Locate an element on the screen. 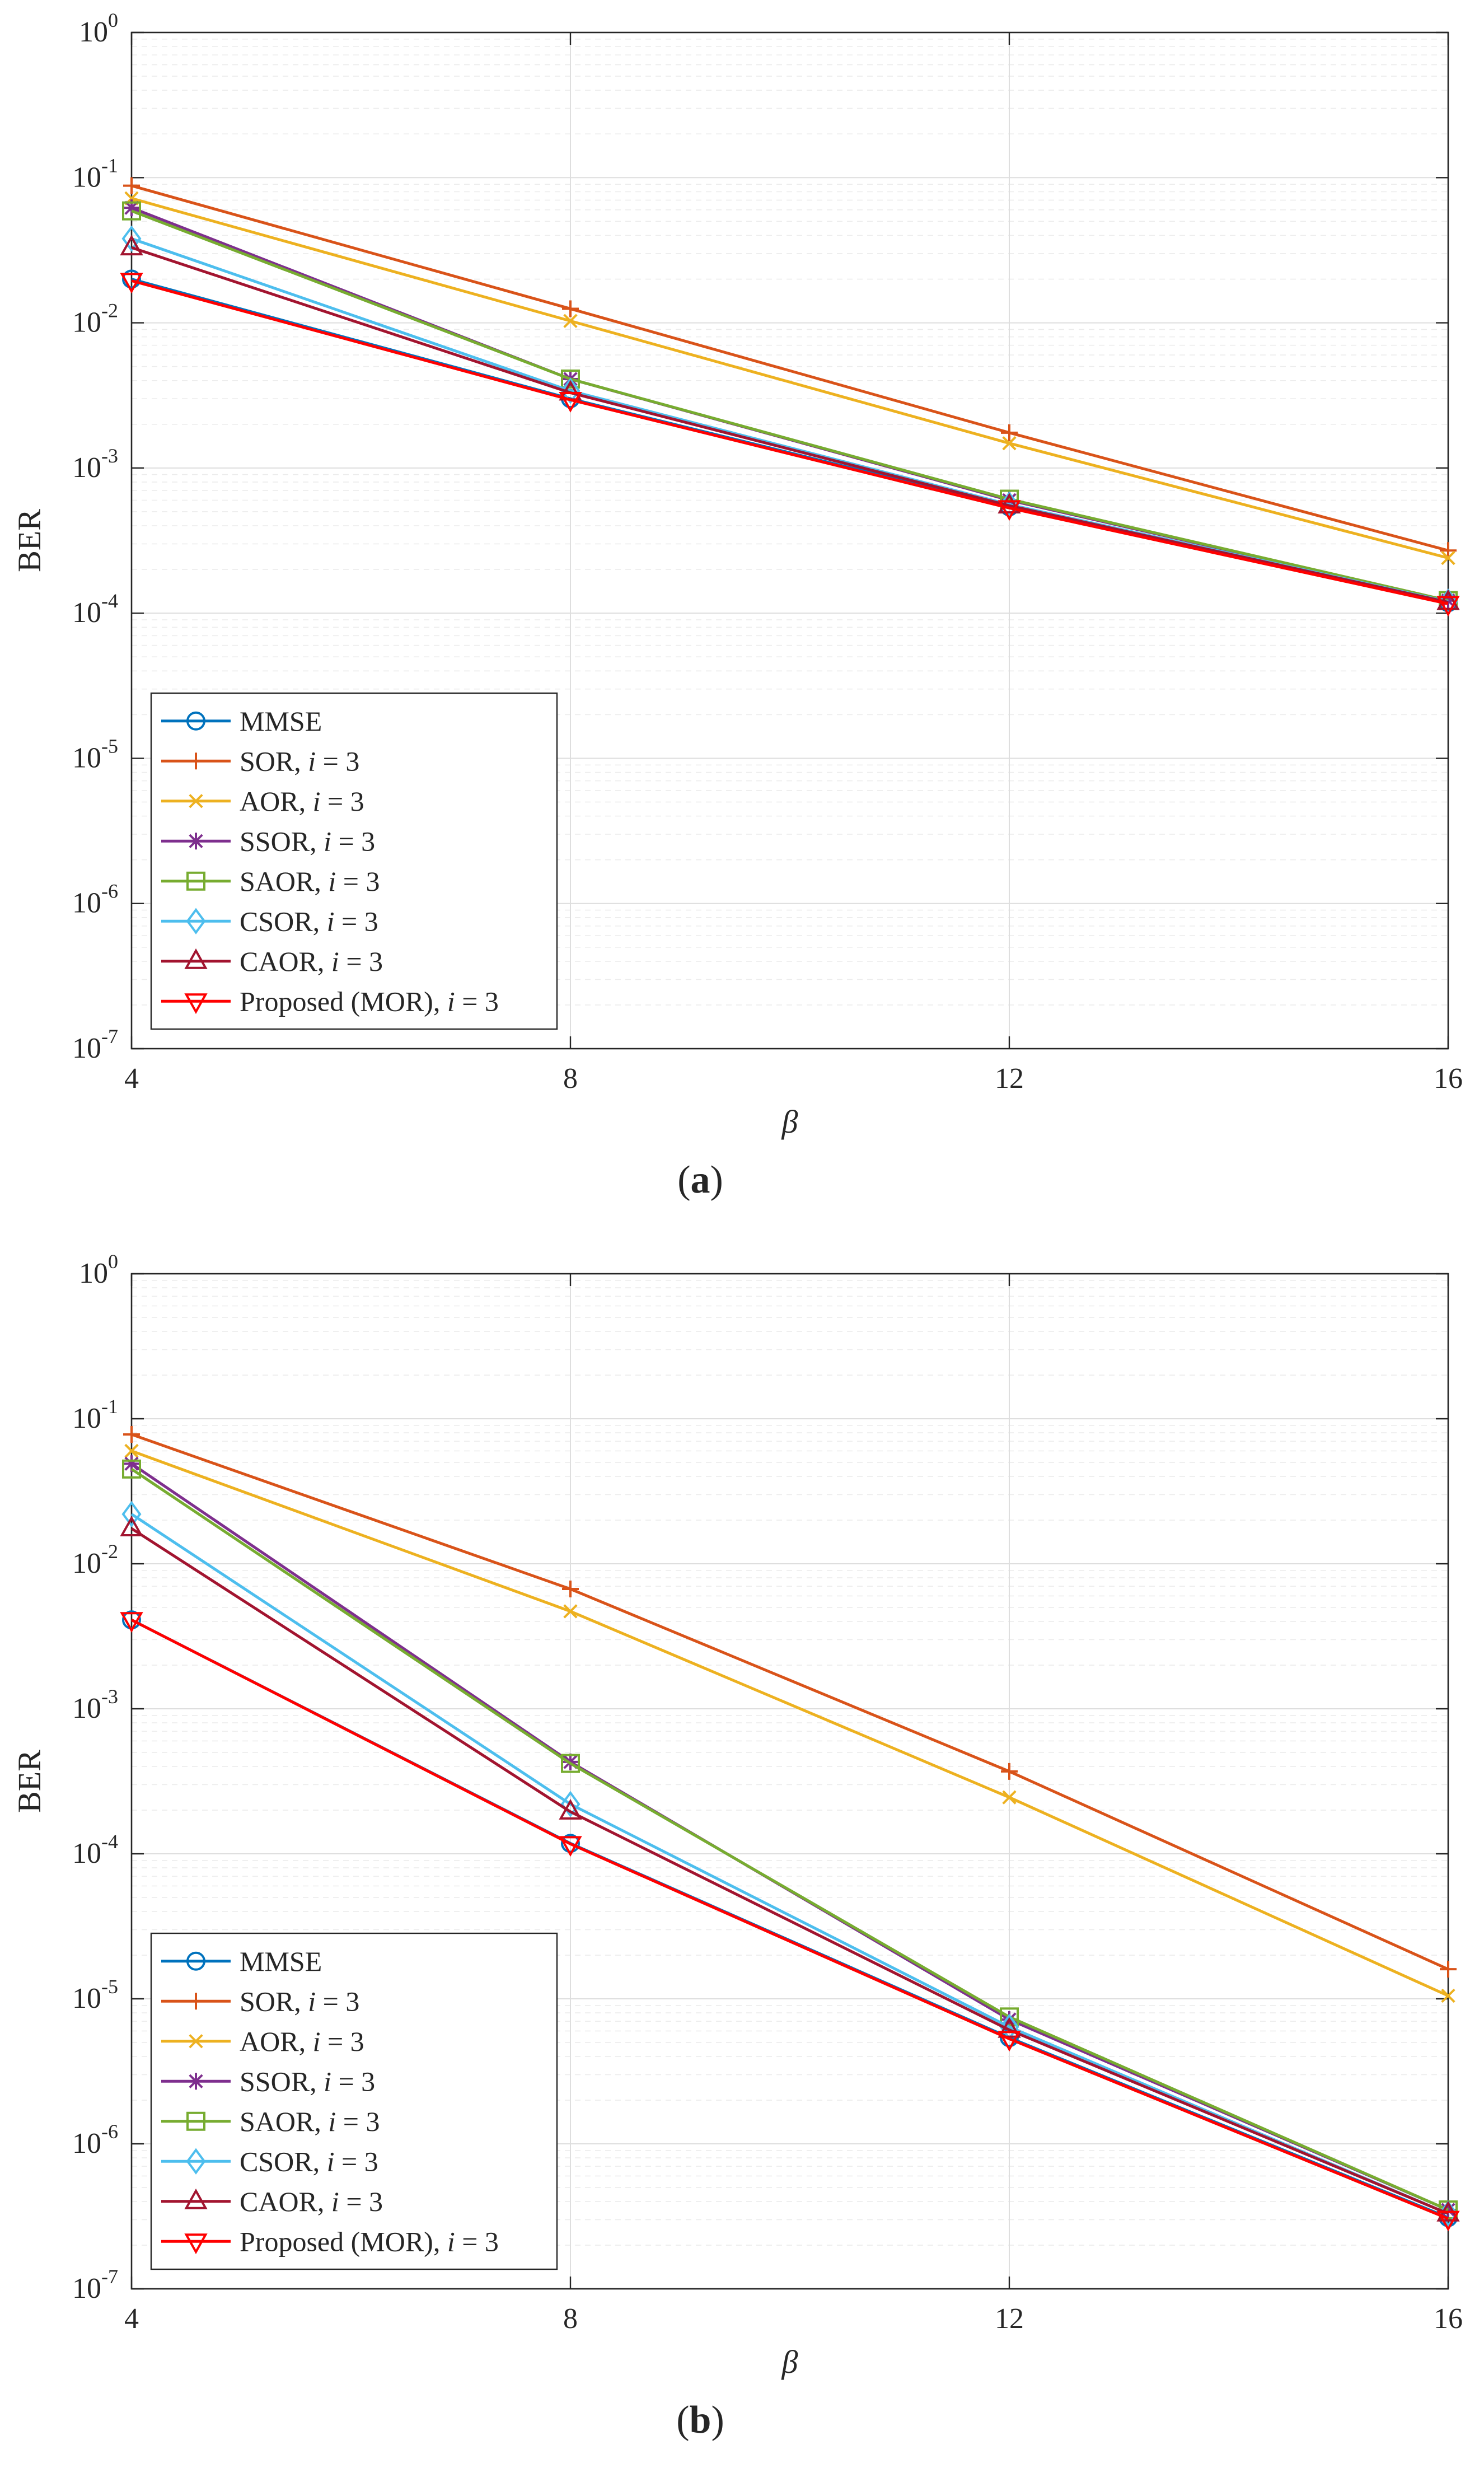 The height and width of the screenshot is (2468, 1484). panel-paren-close: ) is located at coordinates (717, 2420).